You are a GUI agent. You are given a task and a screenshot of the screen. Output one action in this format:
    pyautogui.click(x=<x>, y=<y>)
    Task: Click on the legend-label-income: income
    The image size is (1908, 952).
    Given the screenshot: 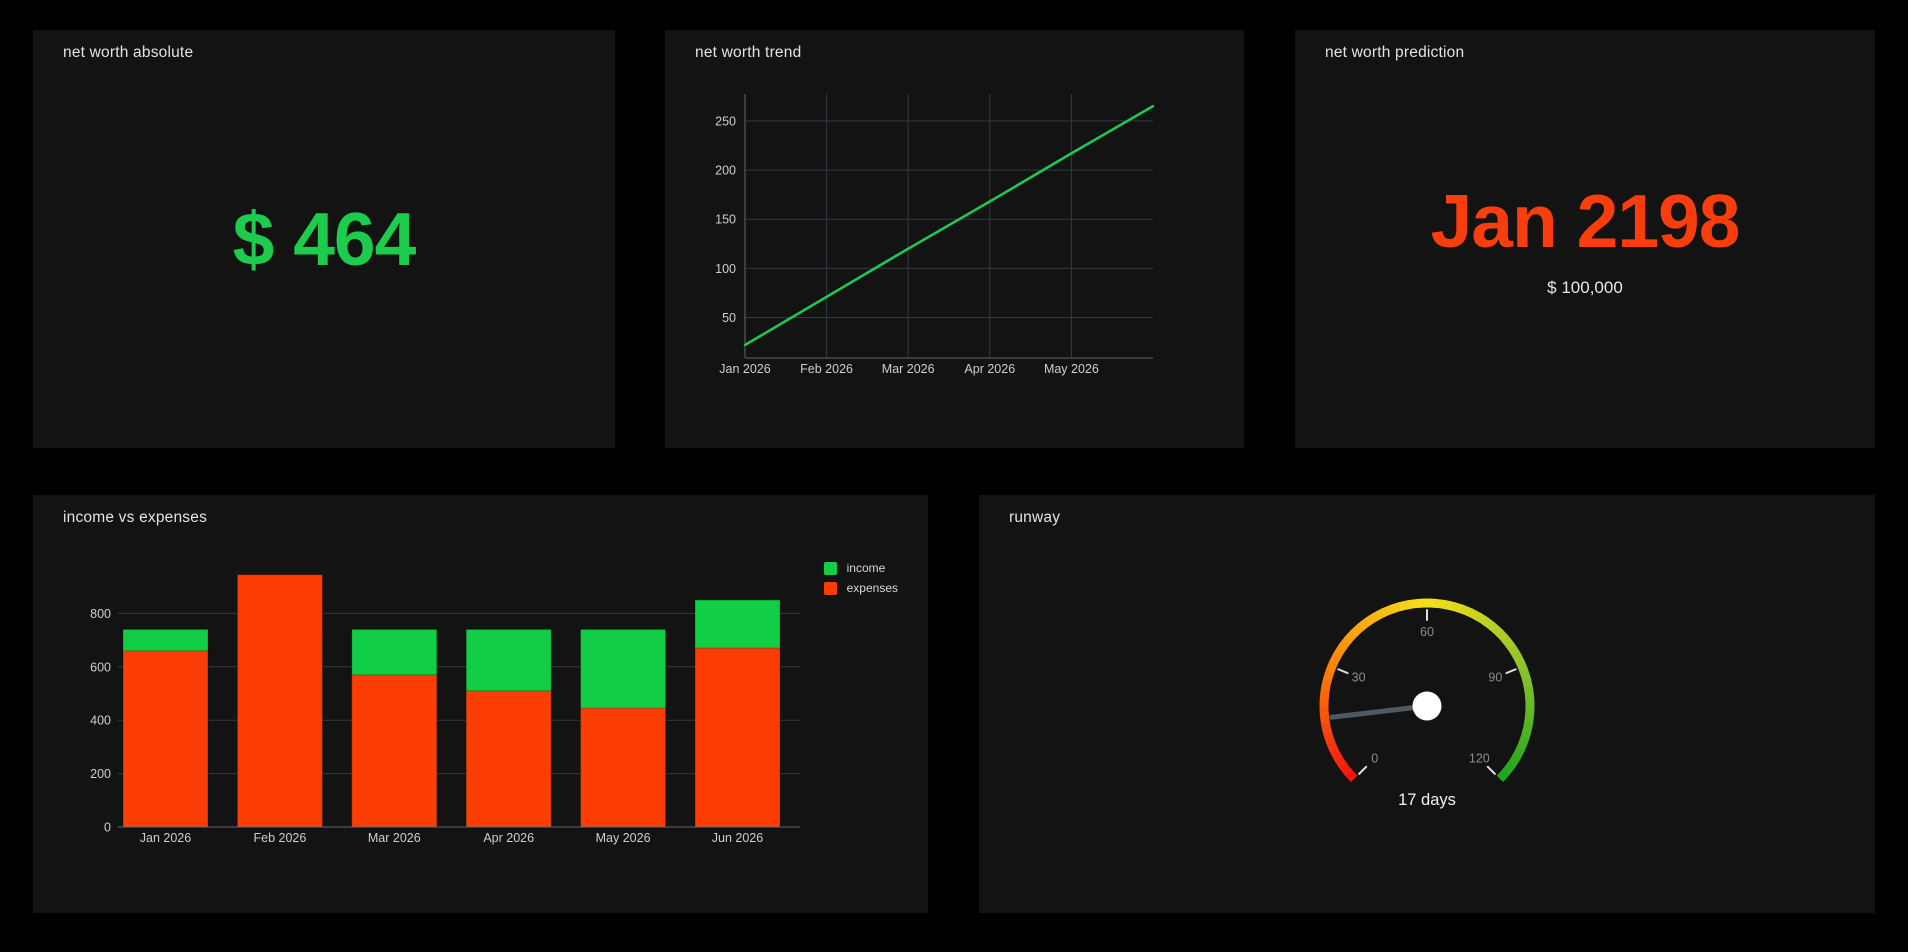 What is the action you would take?
    pyautogui.click(x=866, y=568)
    